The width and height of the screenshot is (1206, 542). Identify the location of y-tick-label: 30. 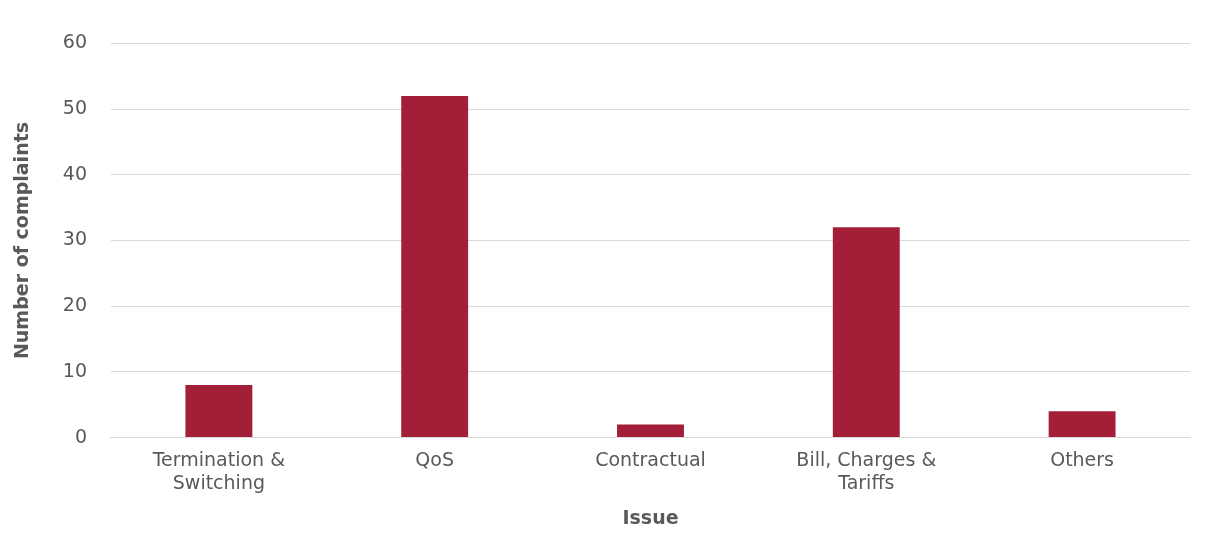
(74, 238).